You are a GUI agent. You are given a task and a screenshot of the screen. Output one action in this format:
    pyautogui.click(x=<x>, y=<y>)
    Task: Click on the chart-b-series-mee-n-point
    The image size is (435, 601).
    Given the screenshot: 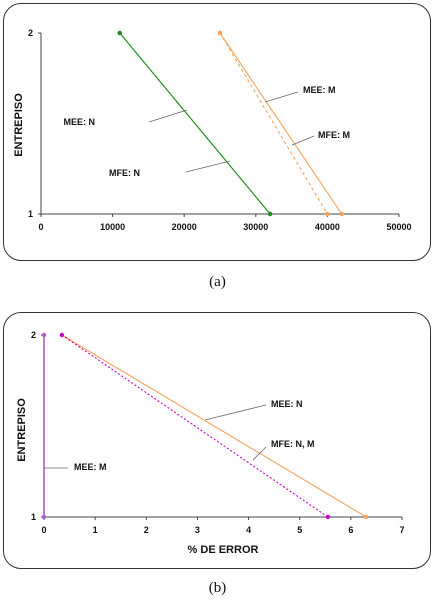 What is the action you would take?
    pyautogui.click(x=366, y=517)
    